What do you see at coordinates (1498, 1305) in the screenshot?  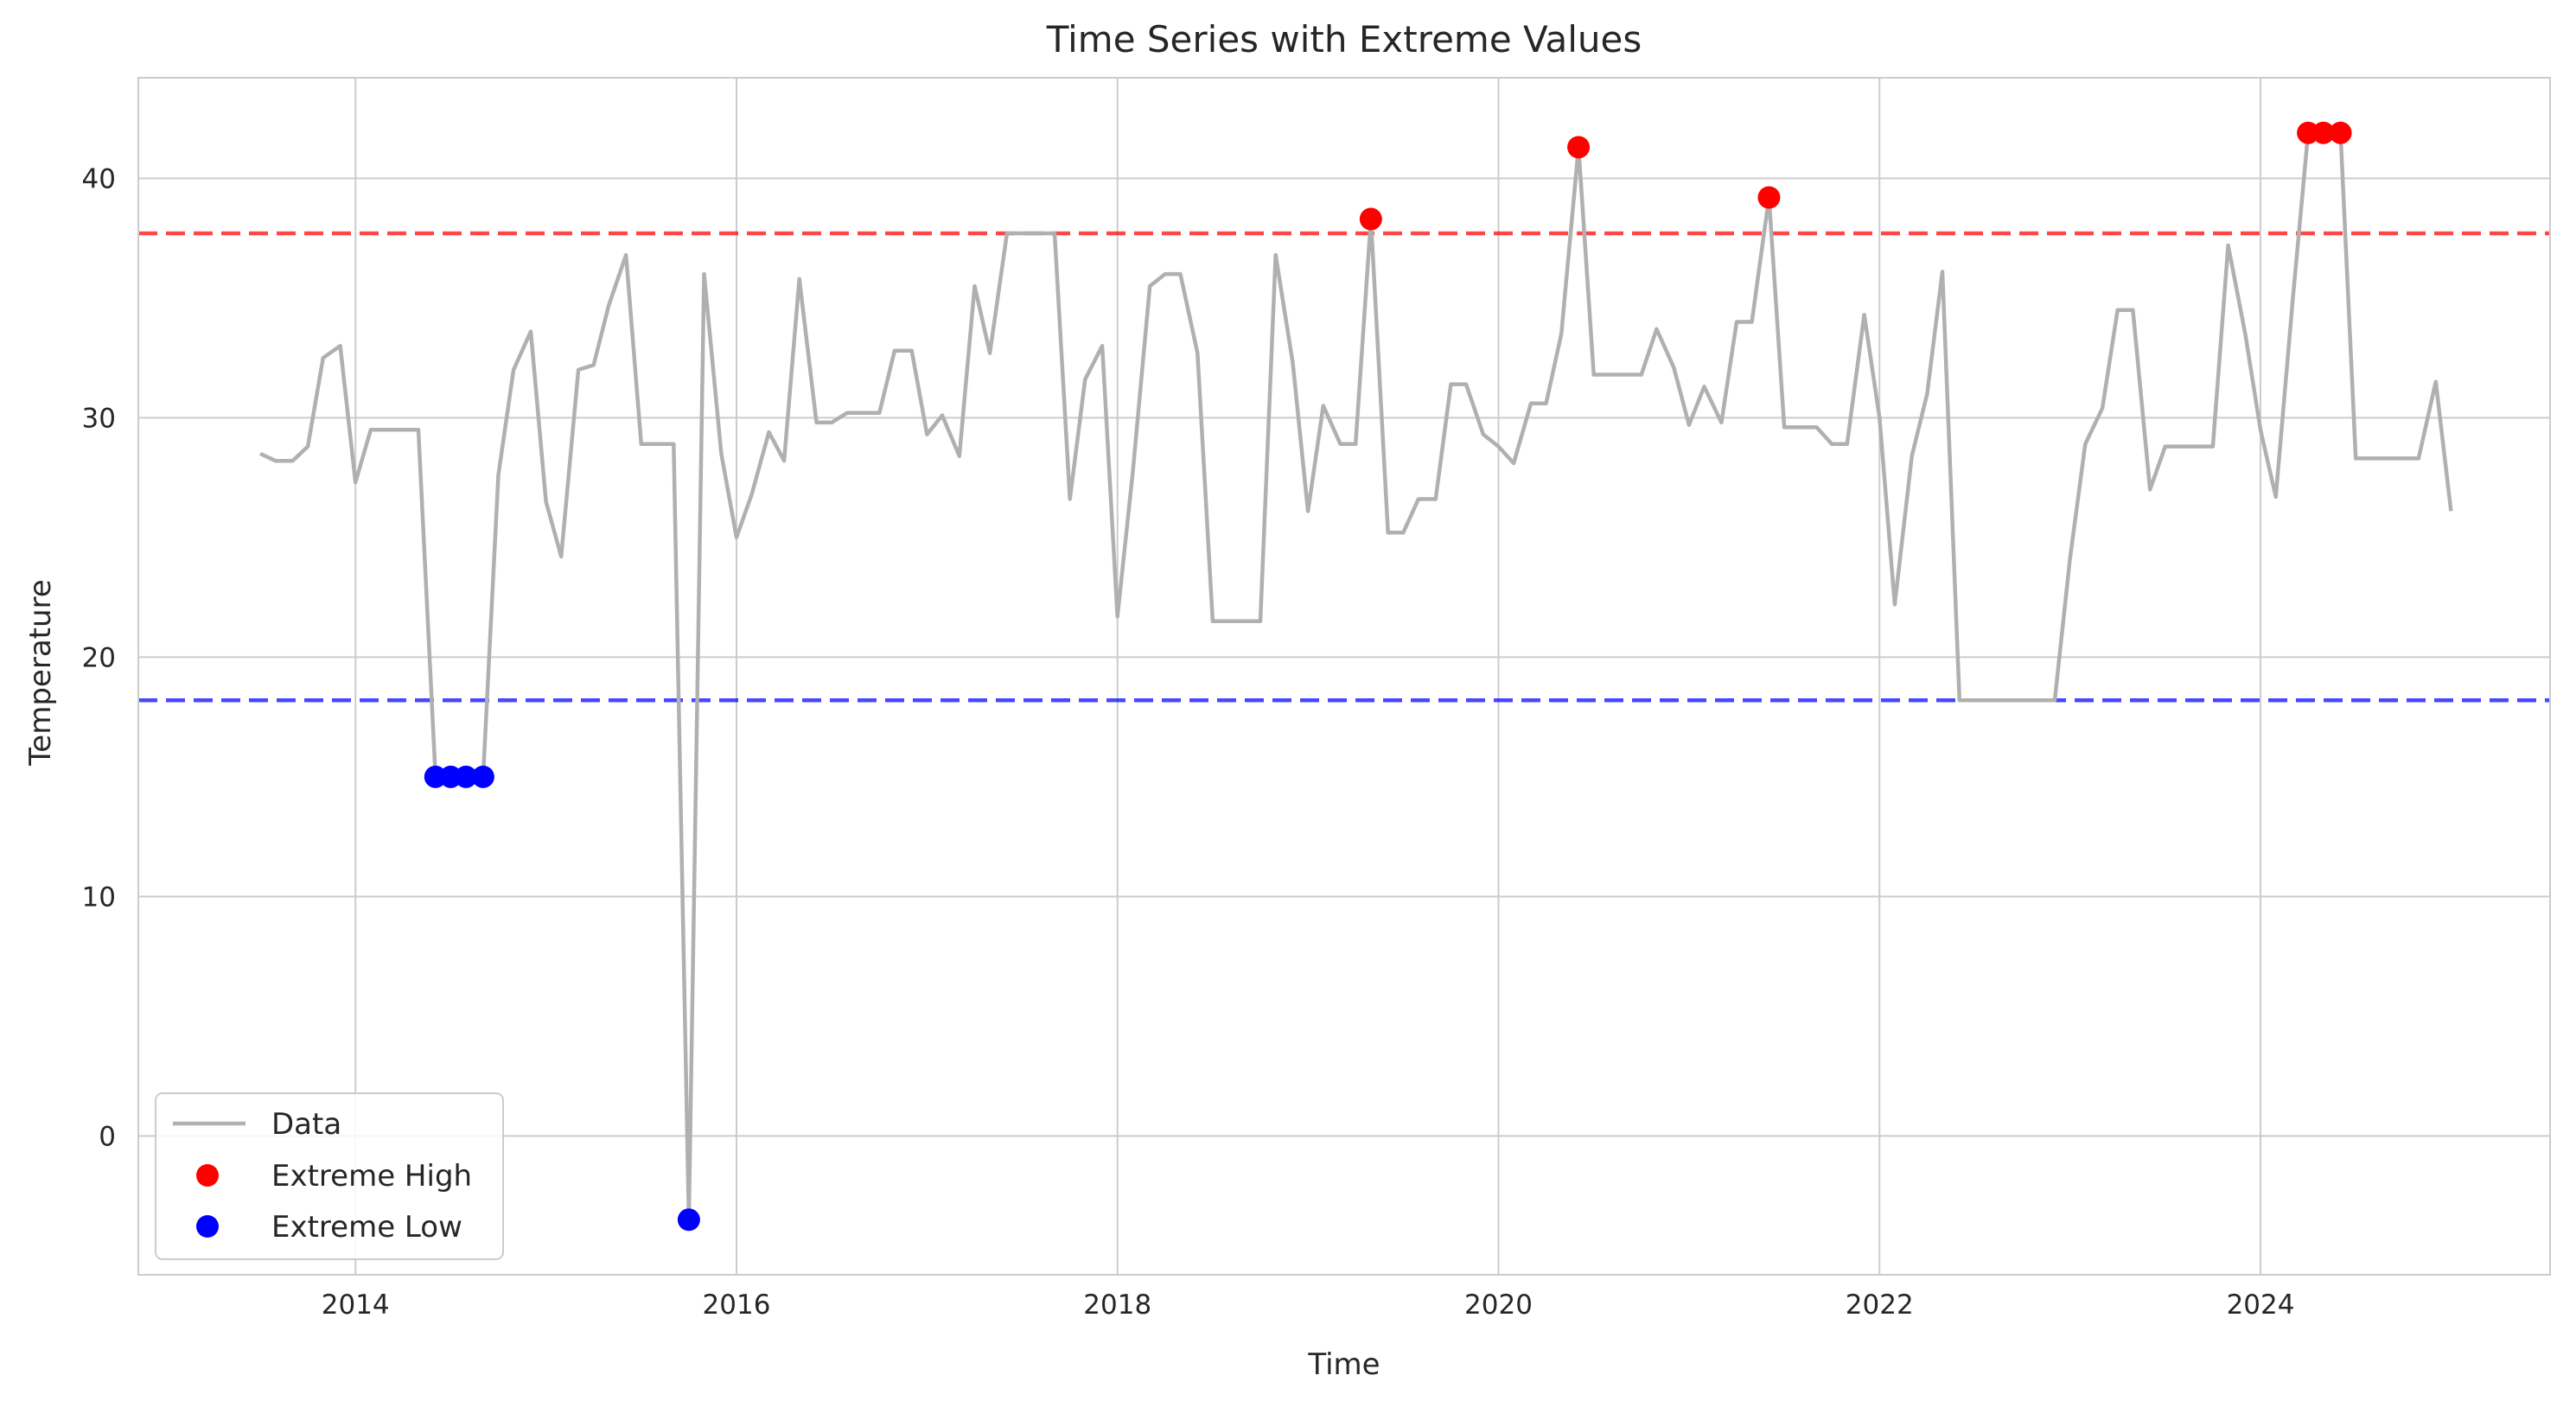 I see `x-tick-label: 2020` at bounding box center [1498, 1305].